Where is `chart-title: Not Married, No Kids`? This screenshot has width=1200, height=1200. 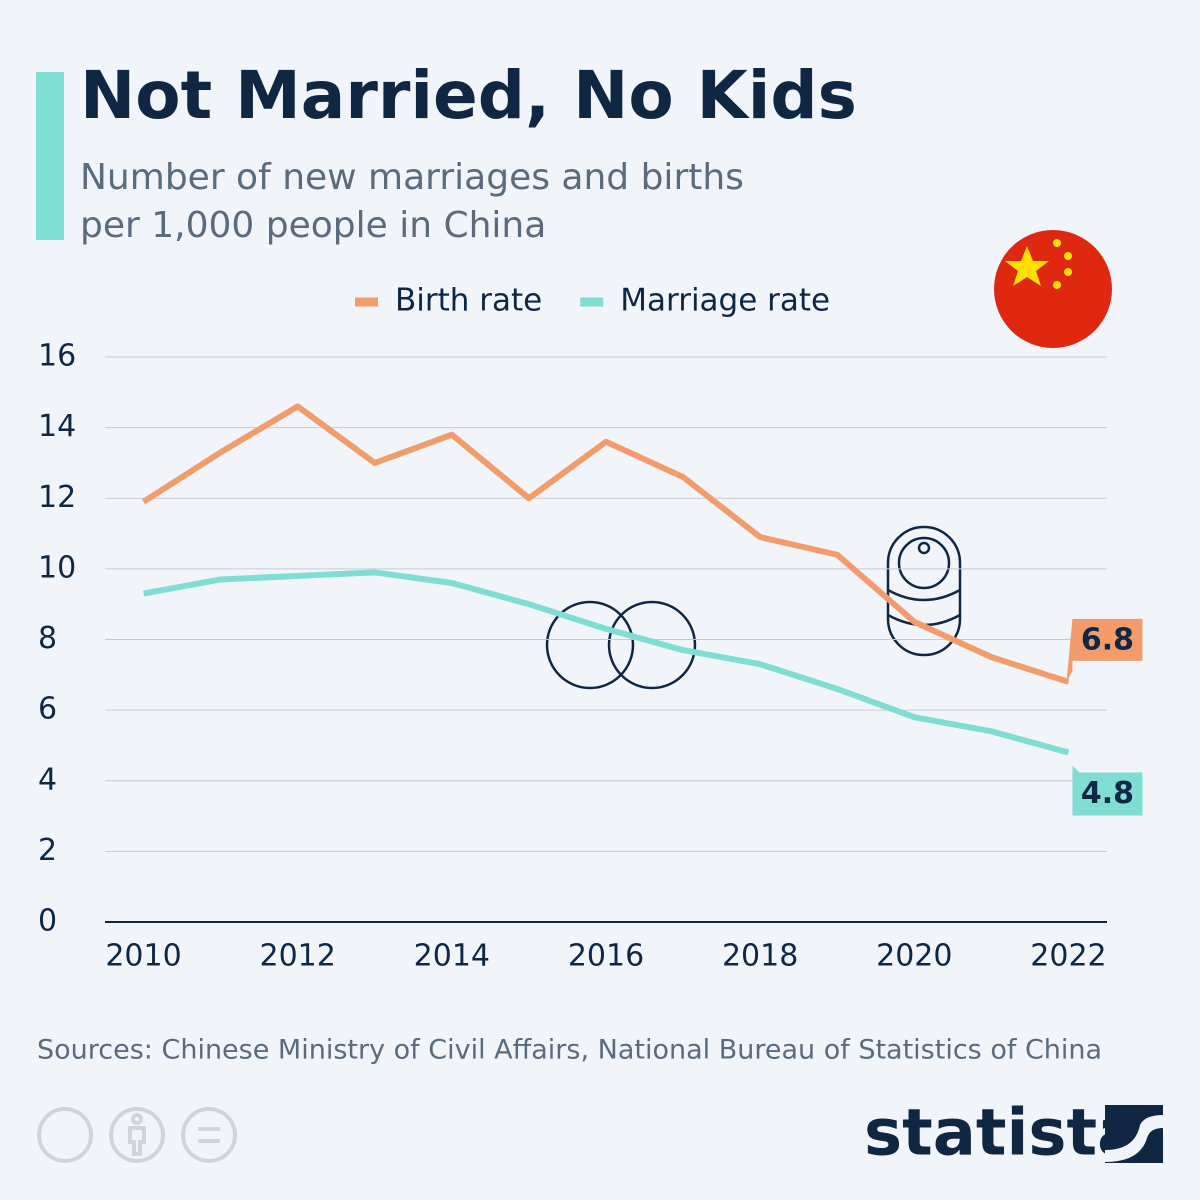 chart-title: Not Married, No Kids is located at coordinates (468, 95).